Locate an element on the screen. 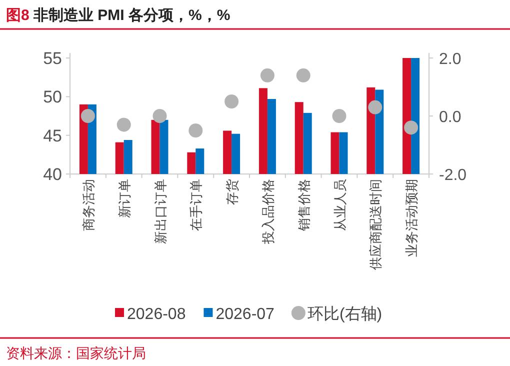 This screenshot has height=366, width=510. y-tick-label: 45 is located at coordinates (52, 136).